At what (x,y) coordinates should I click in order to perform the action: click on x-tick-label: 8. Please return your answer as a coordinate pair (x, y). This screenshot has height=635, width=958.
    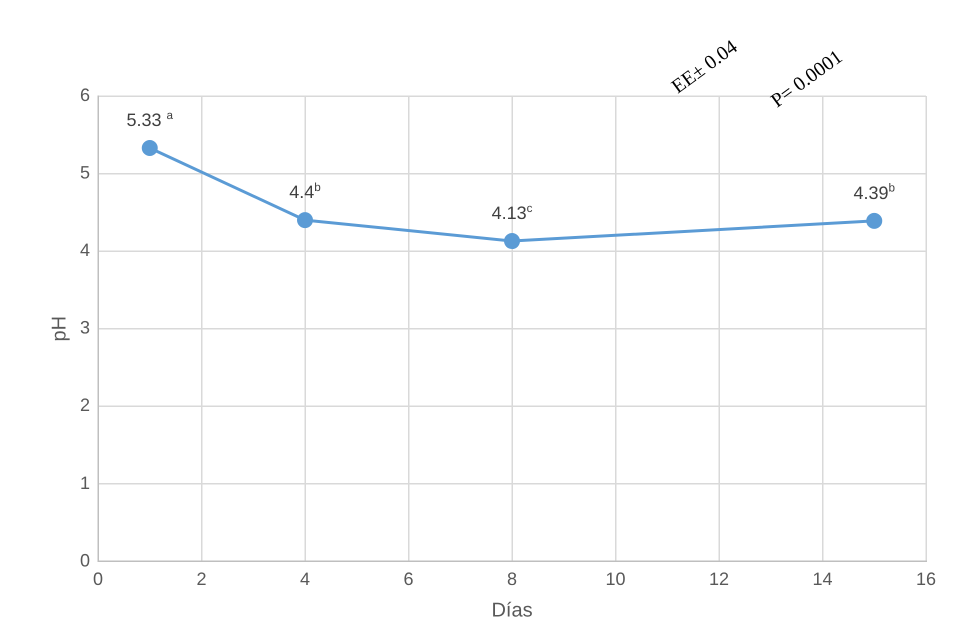
    Looking at the image, I should click on (512, 579).